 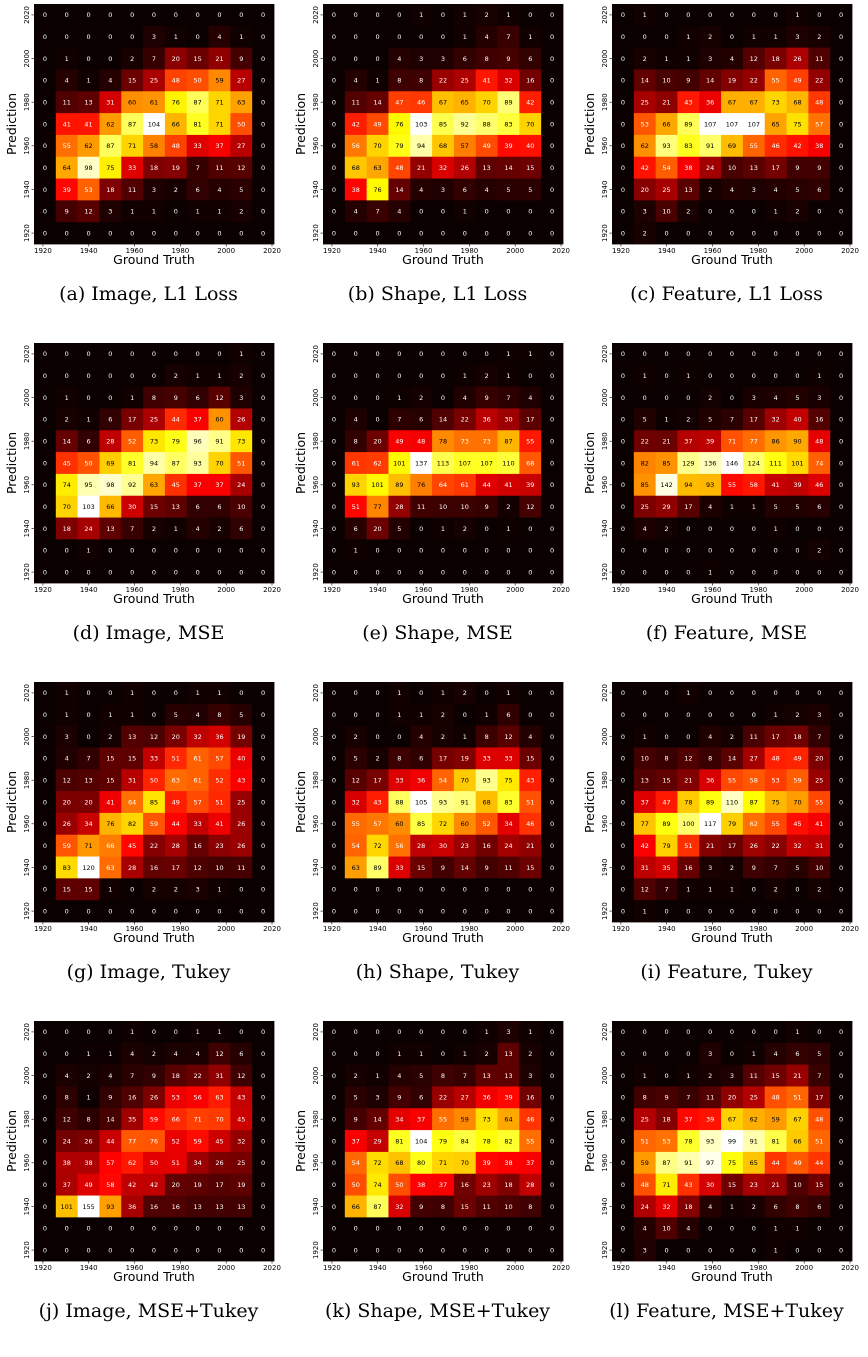 I want to click on y-tick-label: 1980, so click(x=316, y=780).